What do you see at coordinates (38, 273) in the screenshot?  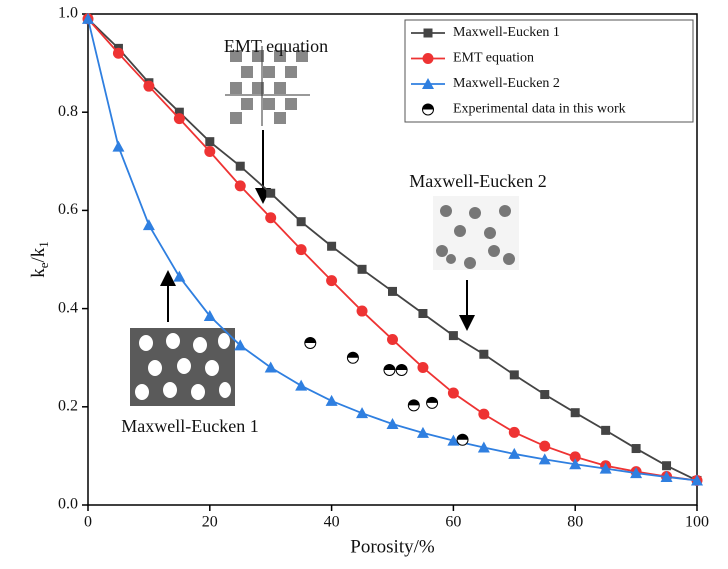 I see `y-axis-label-part: k` at bounding box center [38, 273].